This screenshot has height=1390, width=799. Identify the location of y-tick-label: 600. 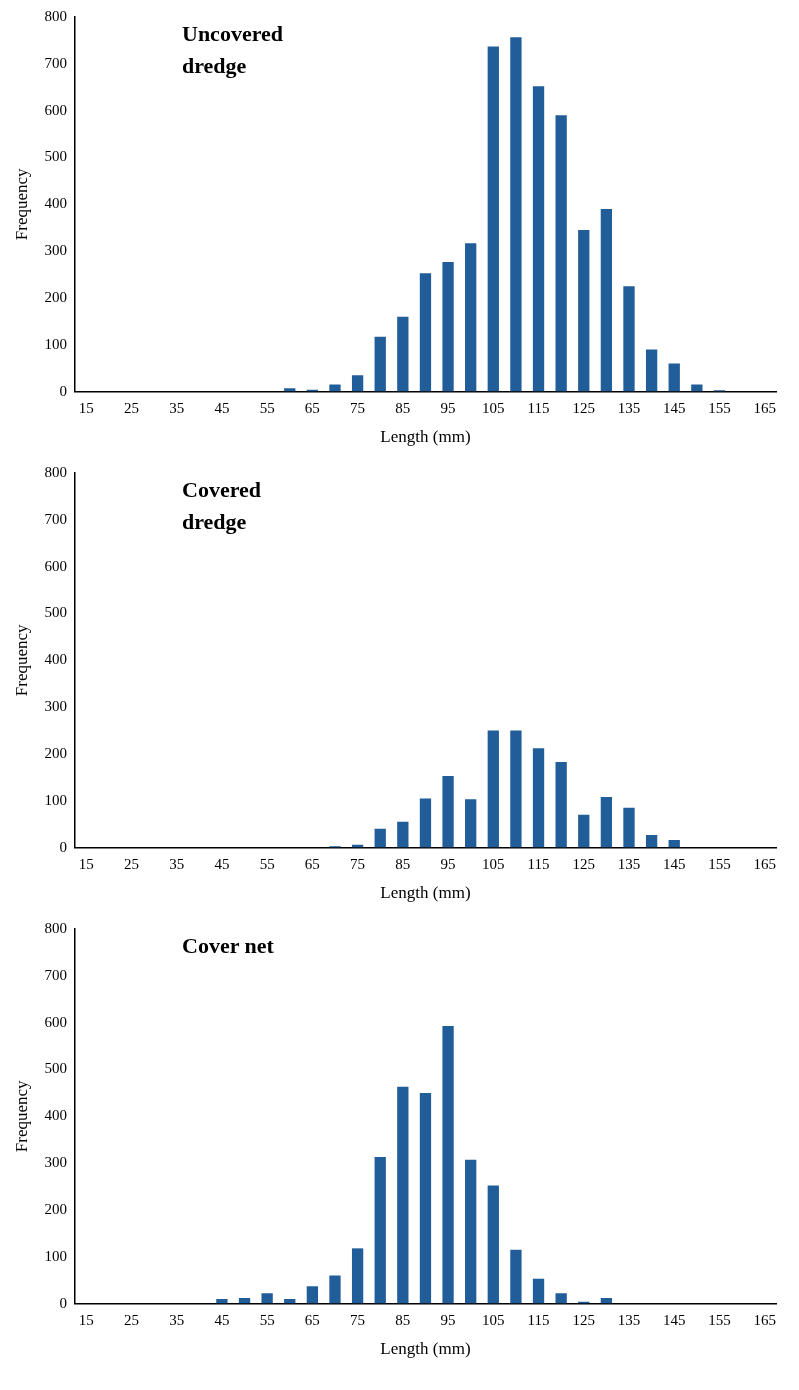
(55, 1021).